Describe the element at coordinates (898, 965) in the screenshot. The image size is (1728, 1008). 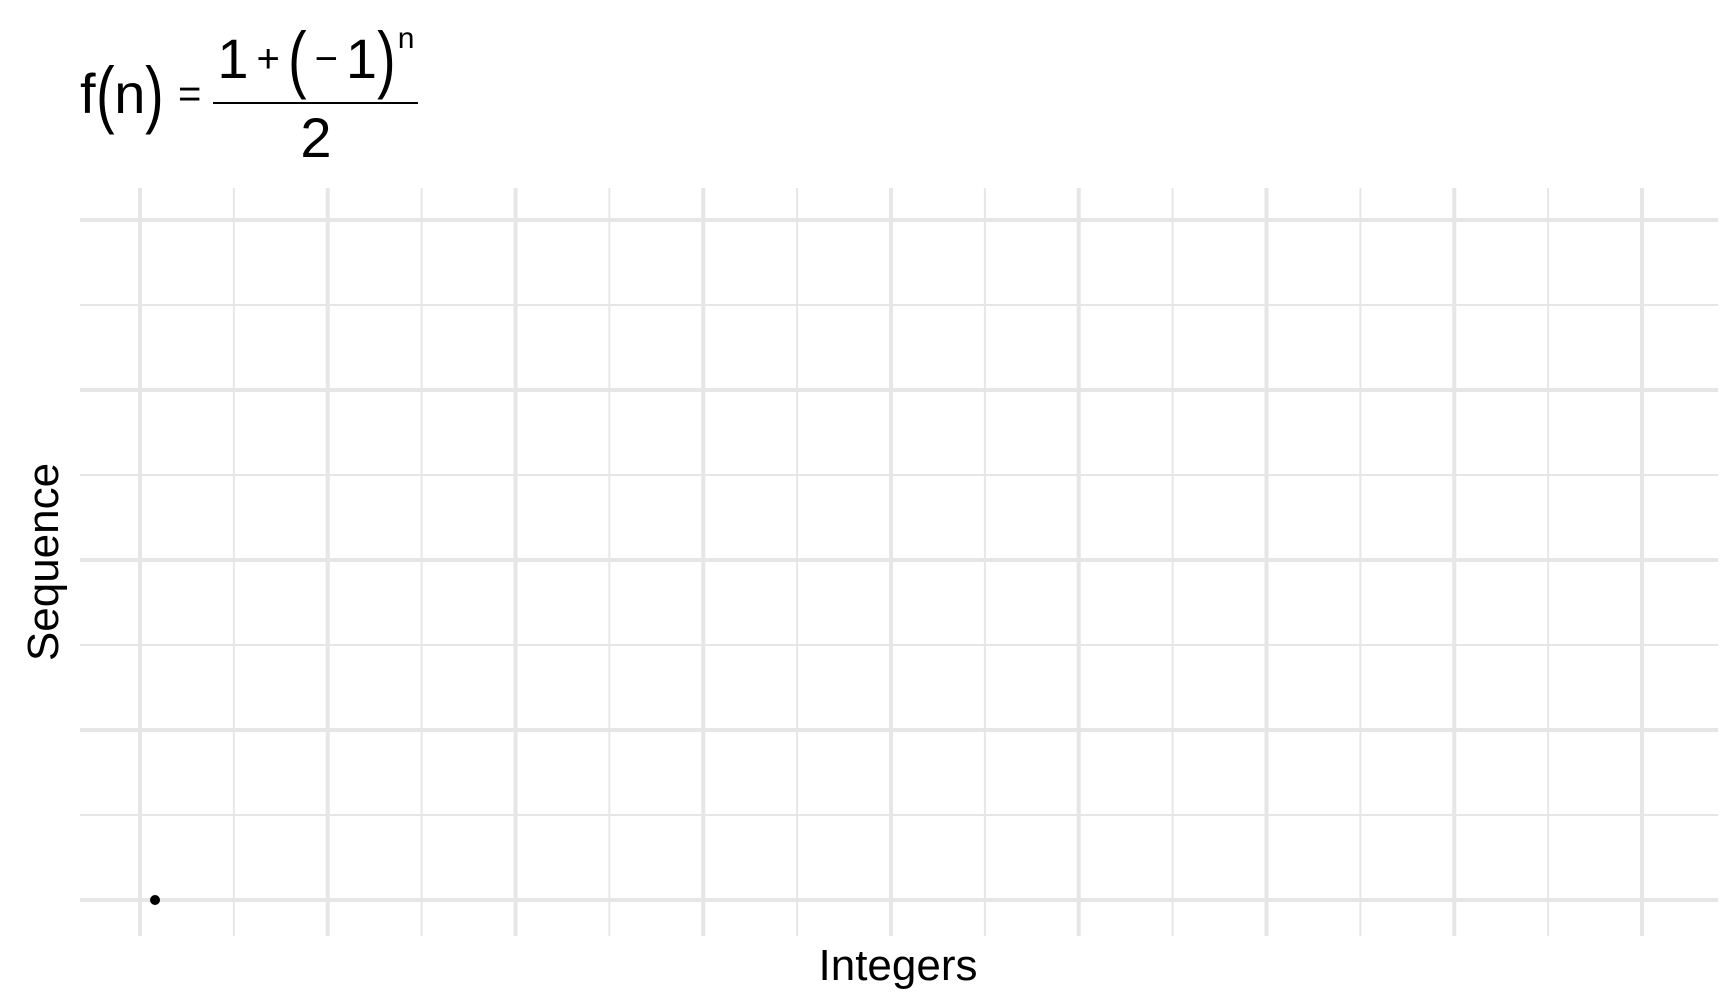
I see `x-axis-label: Integers` at that location.